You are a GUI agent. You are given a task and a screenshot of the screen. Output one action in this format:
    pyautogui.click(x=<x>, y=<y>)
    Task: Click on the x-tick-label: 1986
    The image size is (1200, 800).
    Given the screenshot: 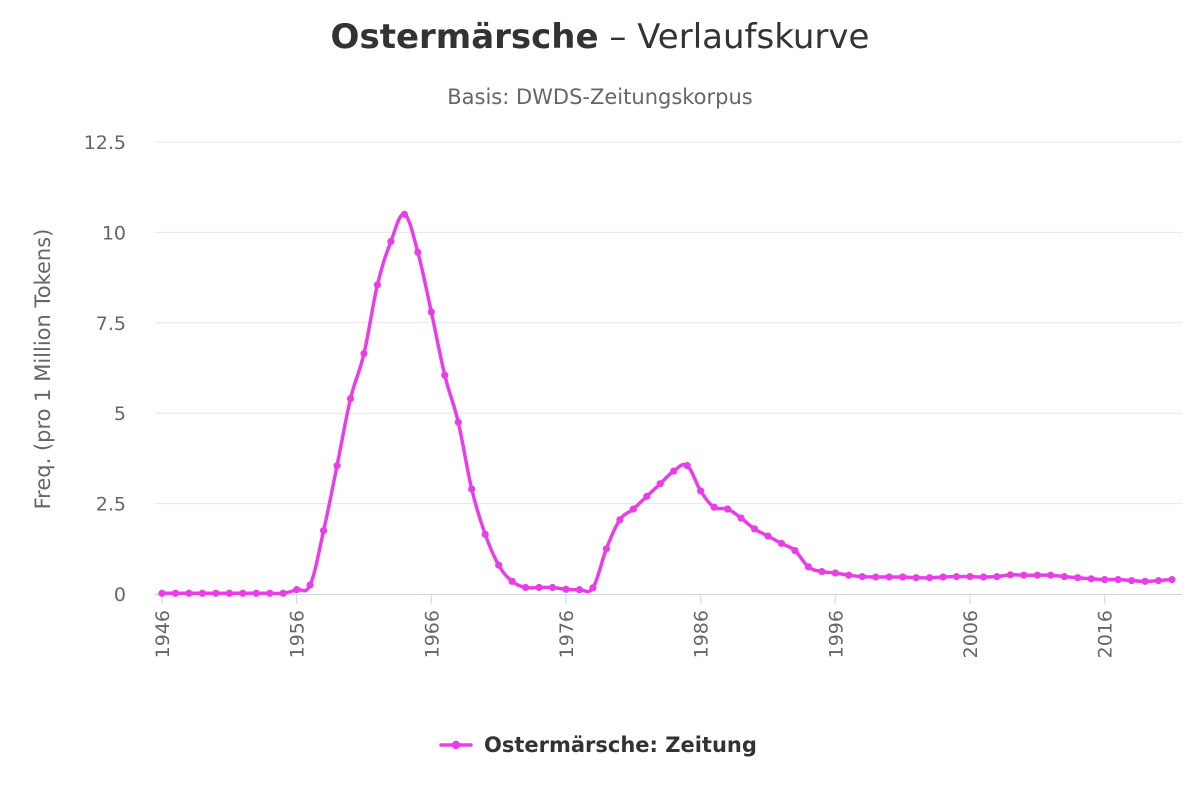 What is the action you would take?
    pyautogui.click(x=702, y=634)
    